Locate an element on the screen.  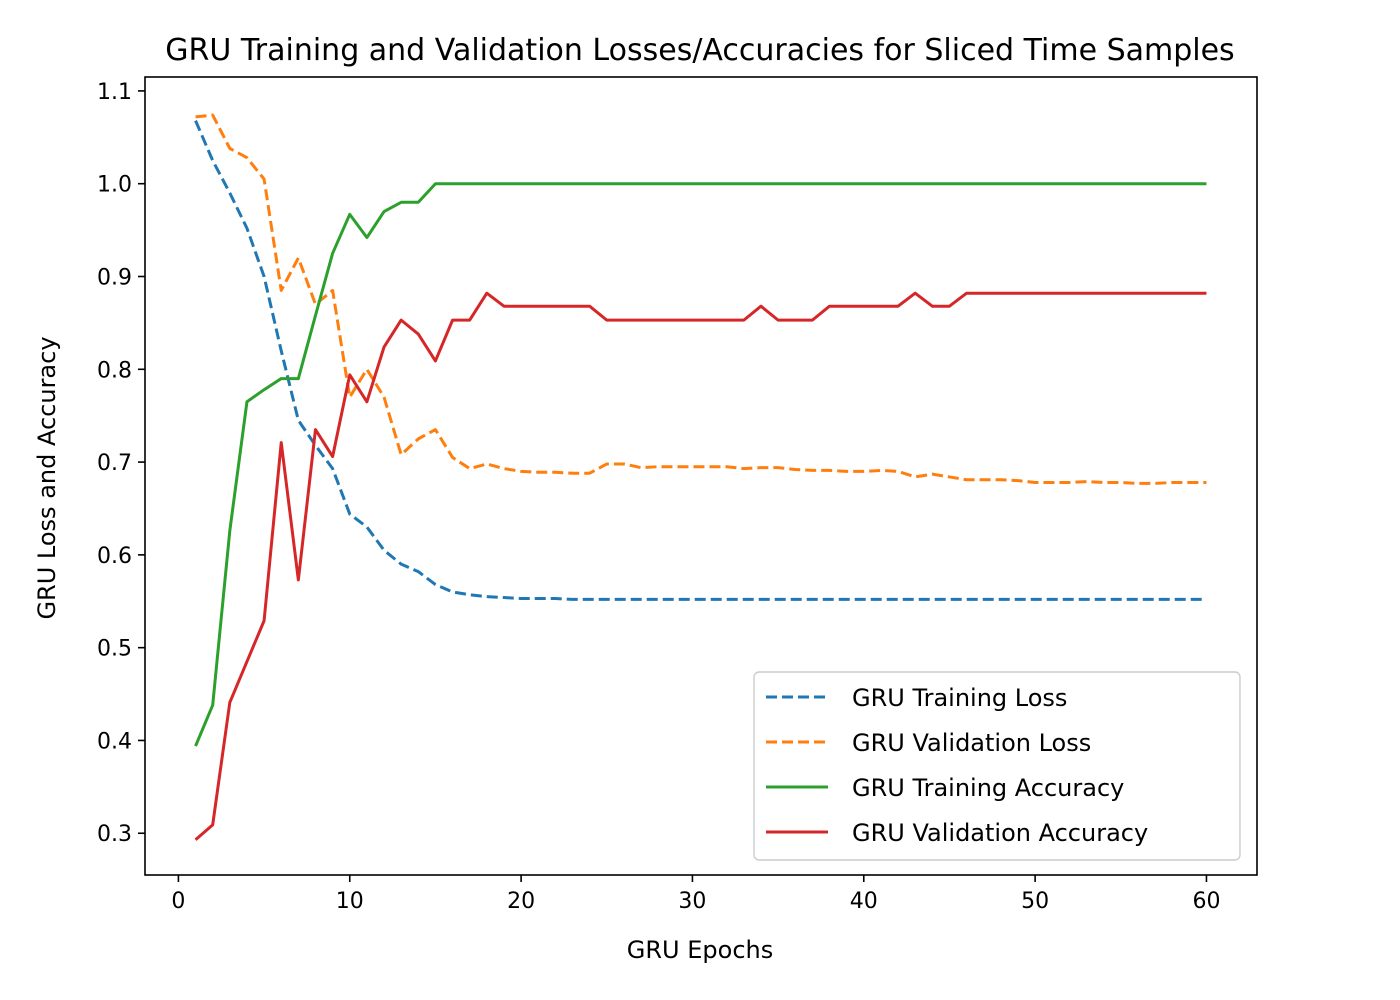
legend-label: GRU Training Loss is located at coordinates (959, 698).